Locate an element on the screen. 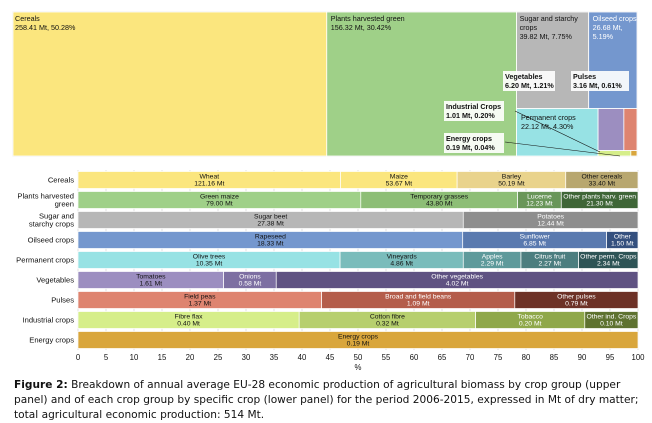  segment-value-pulses-other-pulses: 0.79 Mt is located at coordinates (576, 304).